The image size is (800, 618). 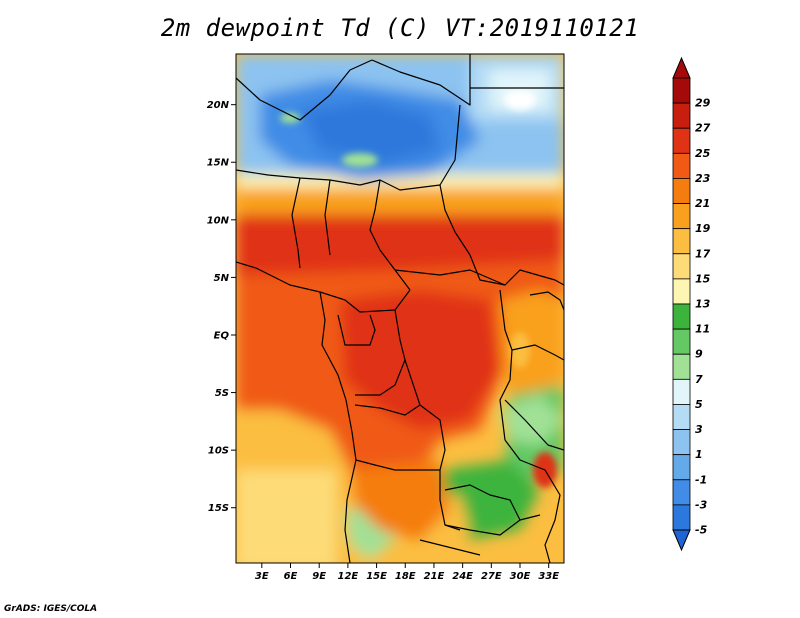 What do you see at coordinates (701, 504) in the screenshot?
I see `colorbar-label: -3` at bounding box center [701, 504].